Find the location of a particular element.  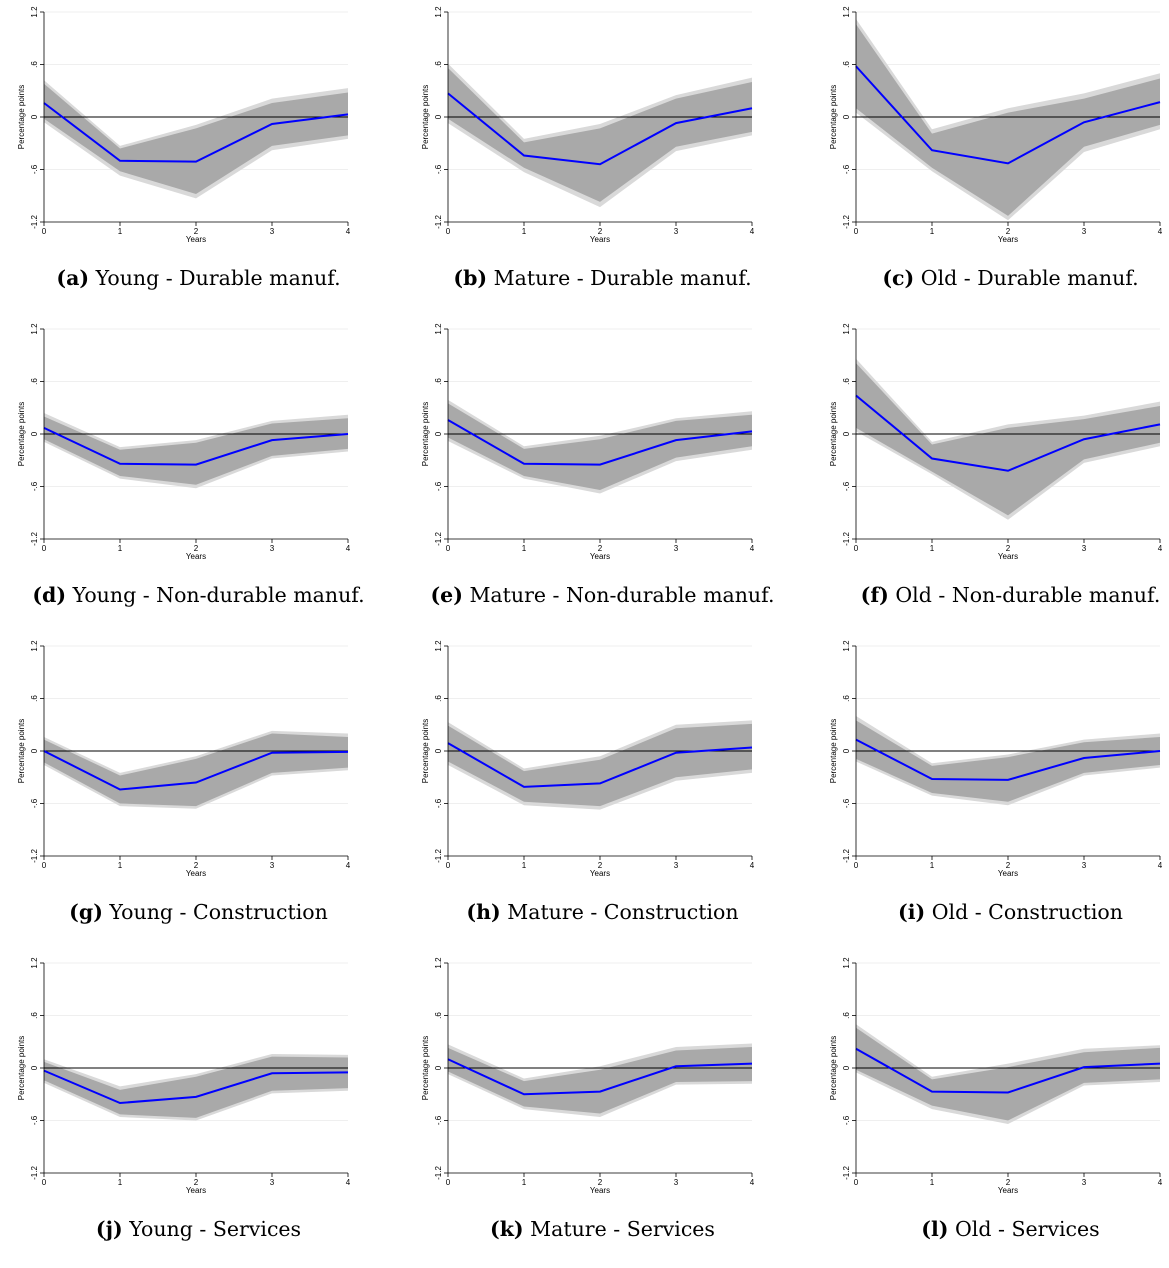

chart-caption: (g) Young - Construction is located at coordinates (198, 912).